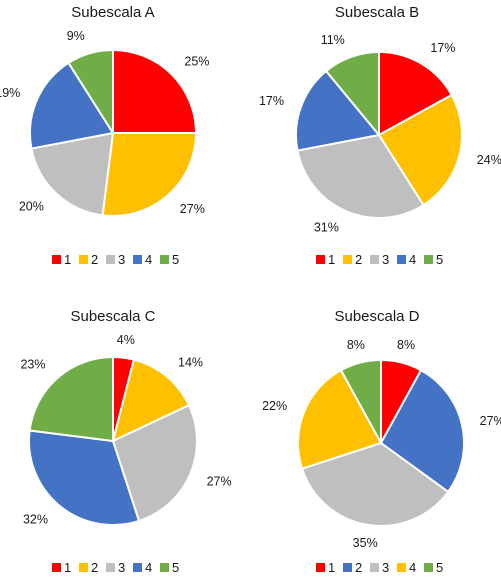  I want to click on data-label: 24%, so click(489, 160).